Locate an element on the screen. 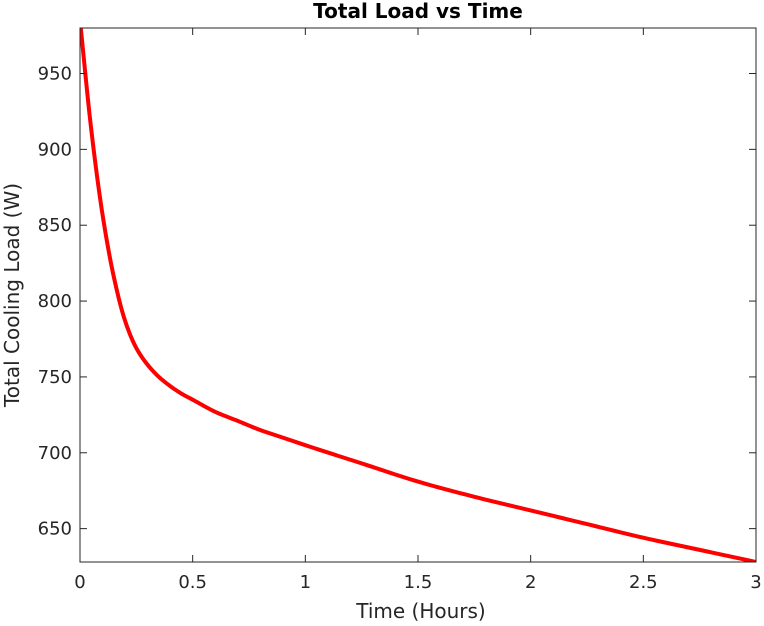 This screenshot has height=626, width=764. x-tick-label: 2.5 is located at coordinates (643, 582).